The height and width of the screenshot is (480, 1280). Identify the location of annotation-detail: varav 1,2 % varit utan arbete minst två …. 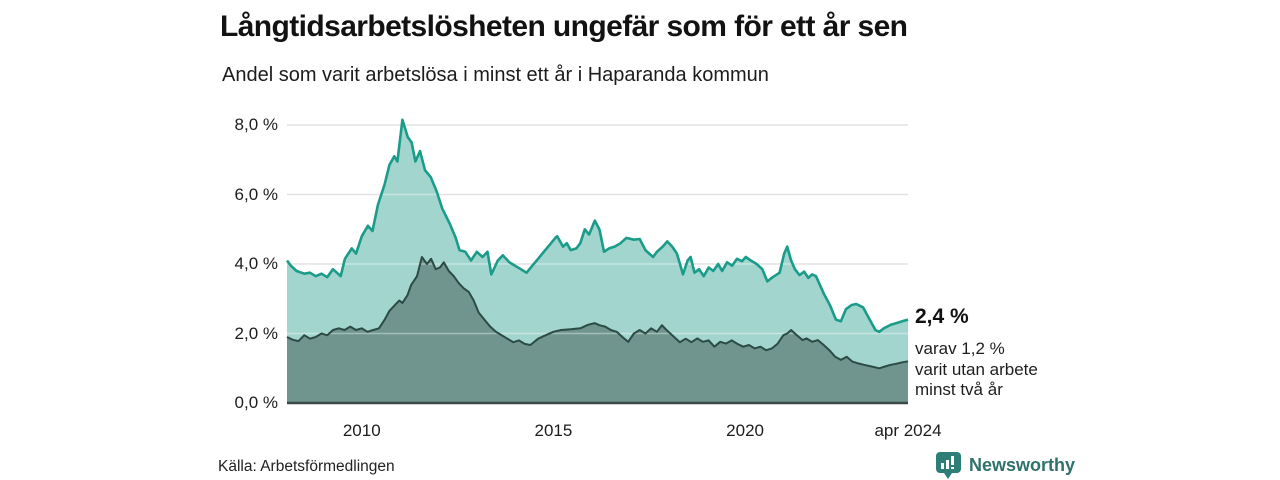
(1000, 370).